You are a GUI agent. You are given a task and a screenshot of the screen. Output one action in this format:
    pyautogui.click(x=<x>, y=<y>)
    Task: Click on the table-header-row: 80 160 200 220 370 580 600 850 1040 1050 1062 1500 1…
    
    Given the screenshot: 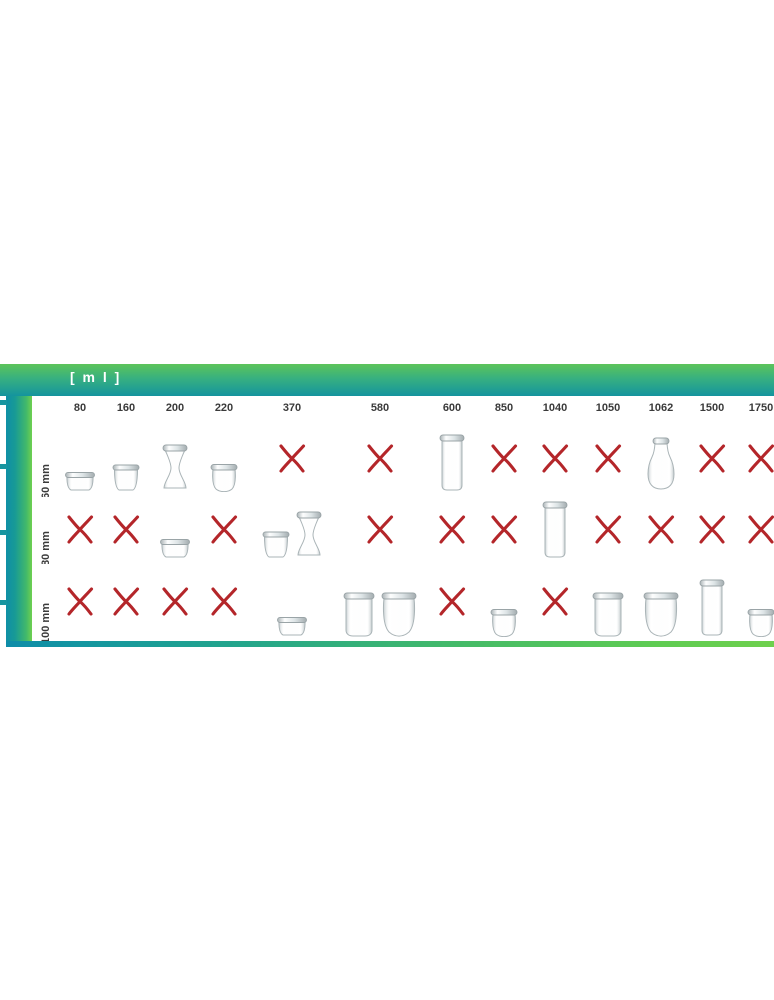 What is the action you would take?
    pyautogui.click(x=404, y=408)
    